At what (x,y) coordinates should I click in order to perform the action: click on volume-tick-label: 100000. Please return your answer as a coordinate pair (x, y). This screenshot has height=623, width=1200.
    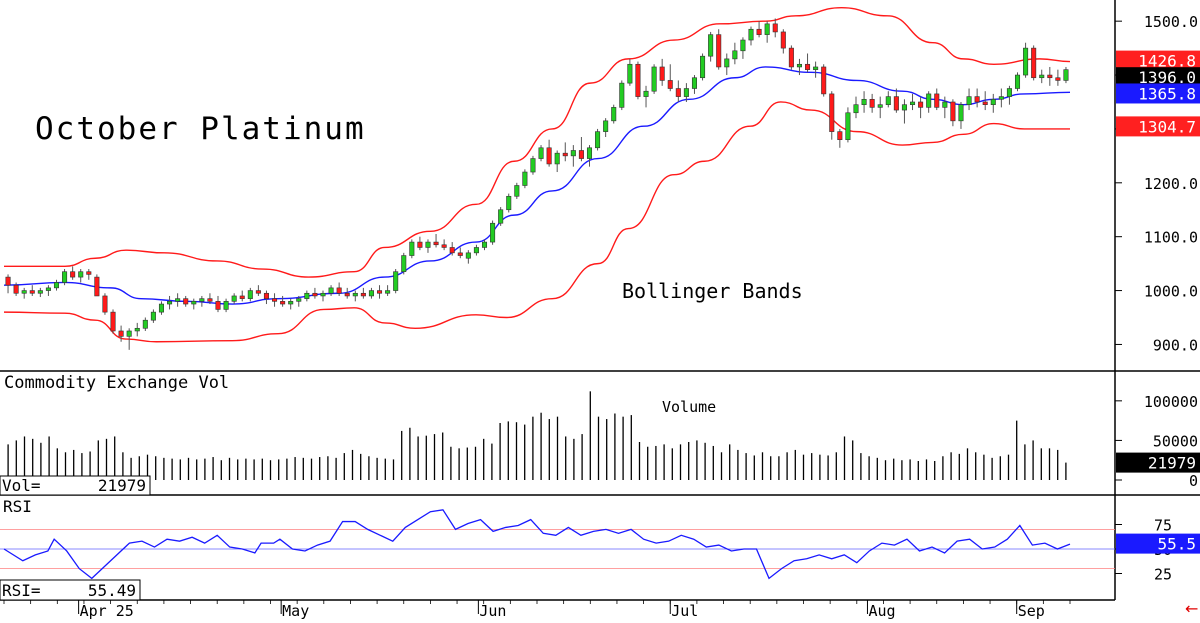
    Looking at the image, I should click on (1171, 402).